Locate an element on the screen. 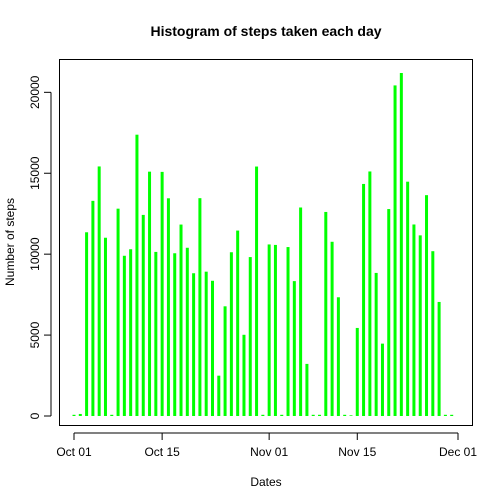 This screenshot has width=504, height=504. y-tick-label: 5000 is located at coordinates (35, 334).